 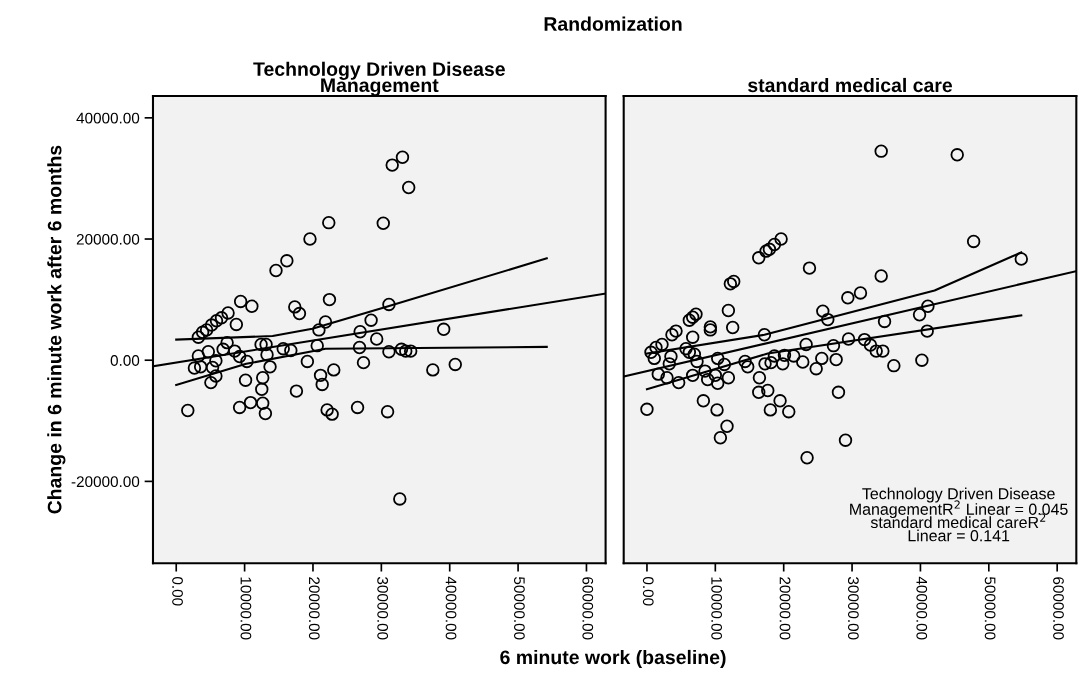 I want to click on x-axis-title: 6 minute work (baseline), so click(x=613, y=659).